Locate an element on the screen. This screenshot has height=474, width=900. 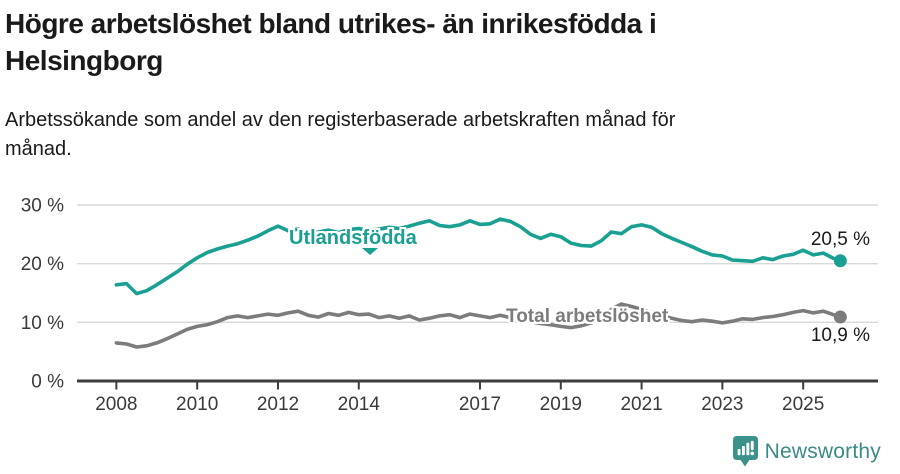
end-value-utlandsfodda: 20,5 % is located at coordinates (840, 239).